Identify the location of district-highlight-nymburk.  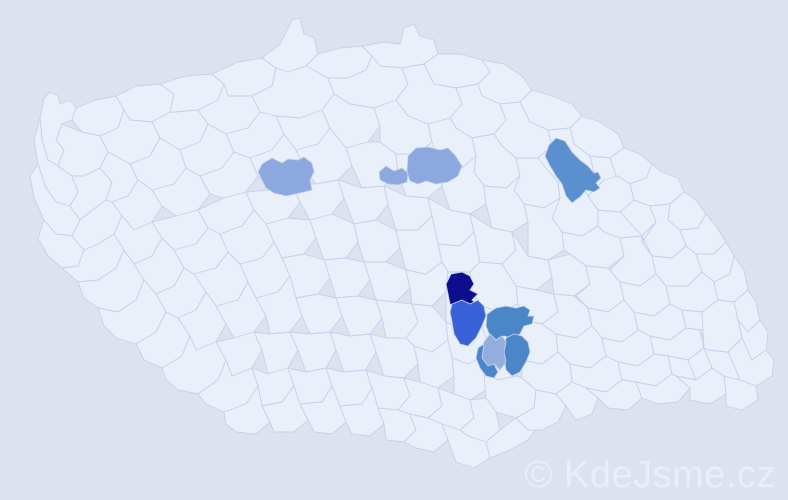
(434, 165).